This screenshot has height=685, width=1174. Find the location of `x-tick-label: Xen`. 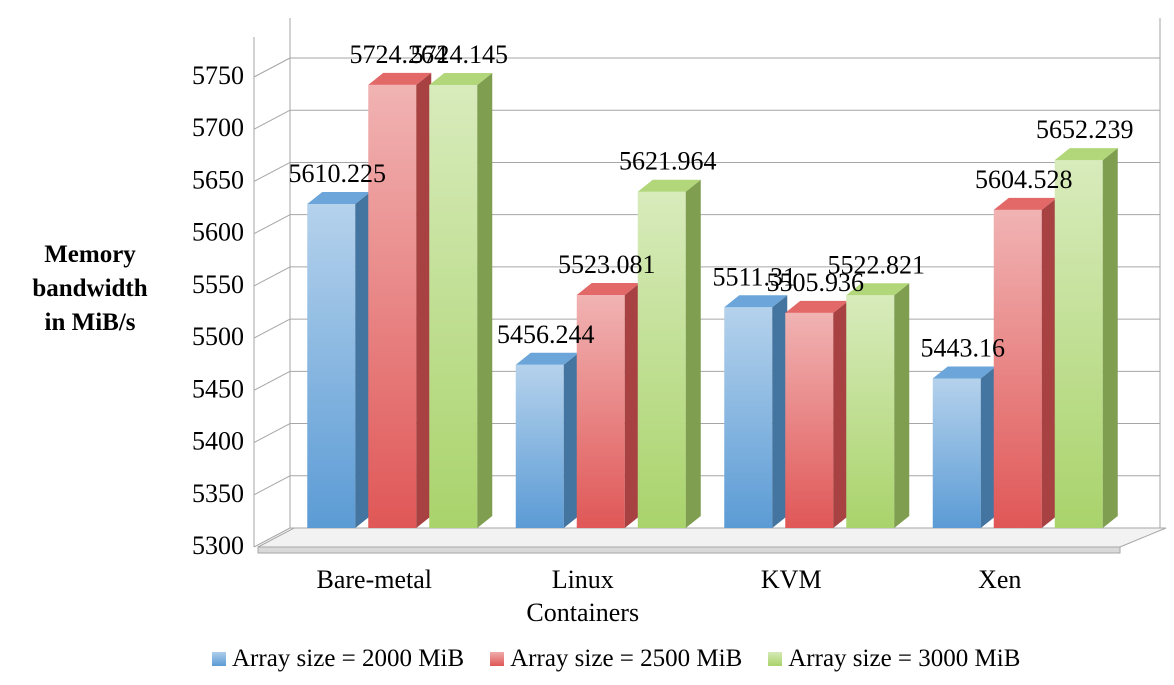

x-tick-label: Xen is located at coordinates (999, 579).